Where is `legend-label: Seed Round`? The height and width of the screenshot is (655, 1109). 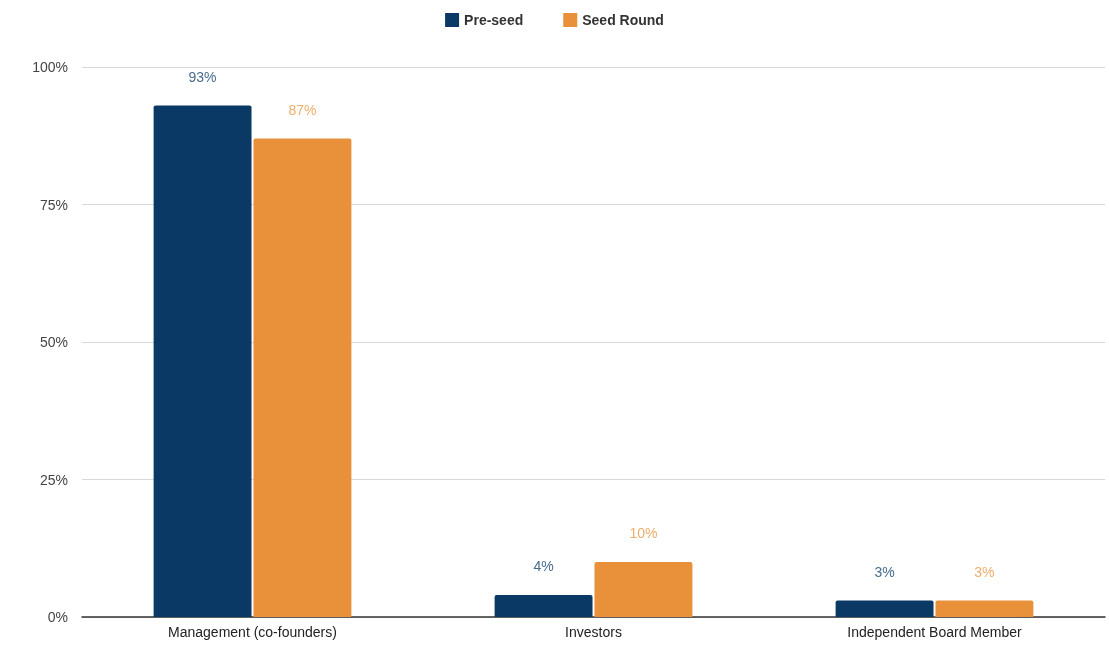
legend-label: Seed Round is located at coordinates (623, 20).